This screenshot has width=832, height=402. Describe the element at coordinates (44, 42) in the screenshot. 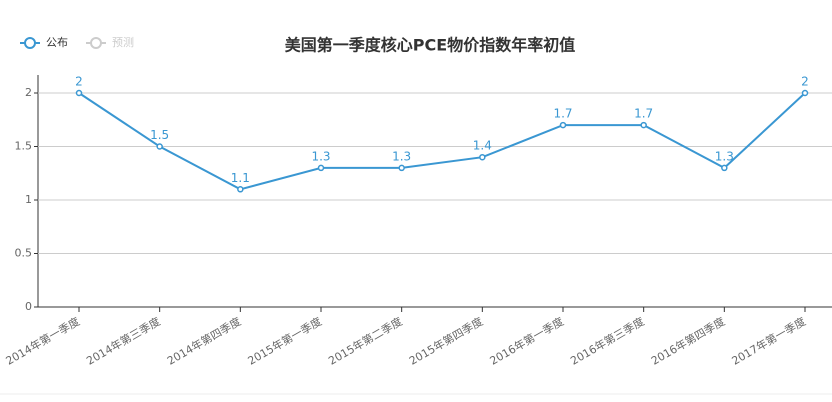

I see `legend-item: 公布` at that location.